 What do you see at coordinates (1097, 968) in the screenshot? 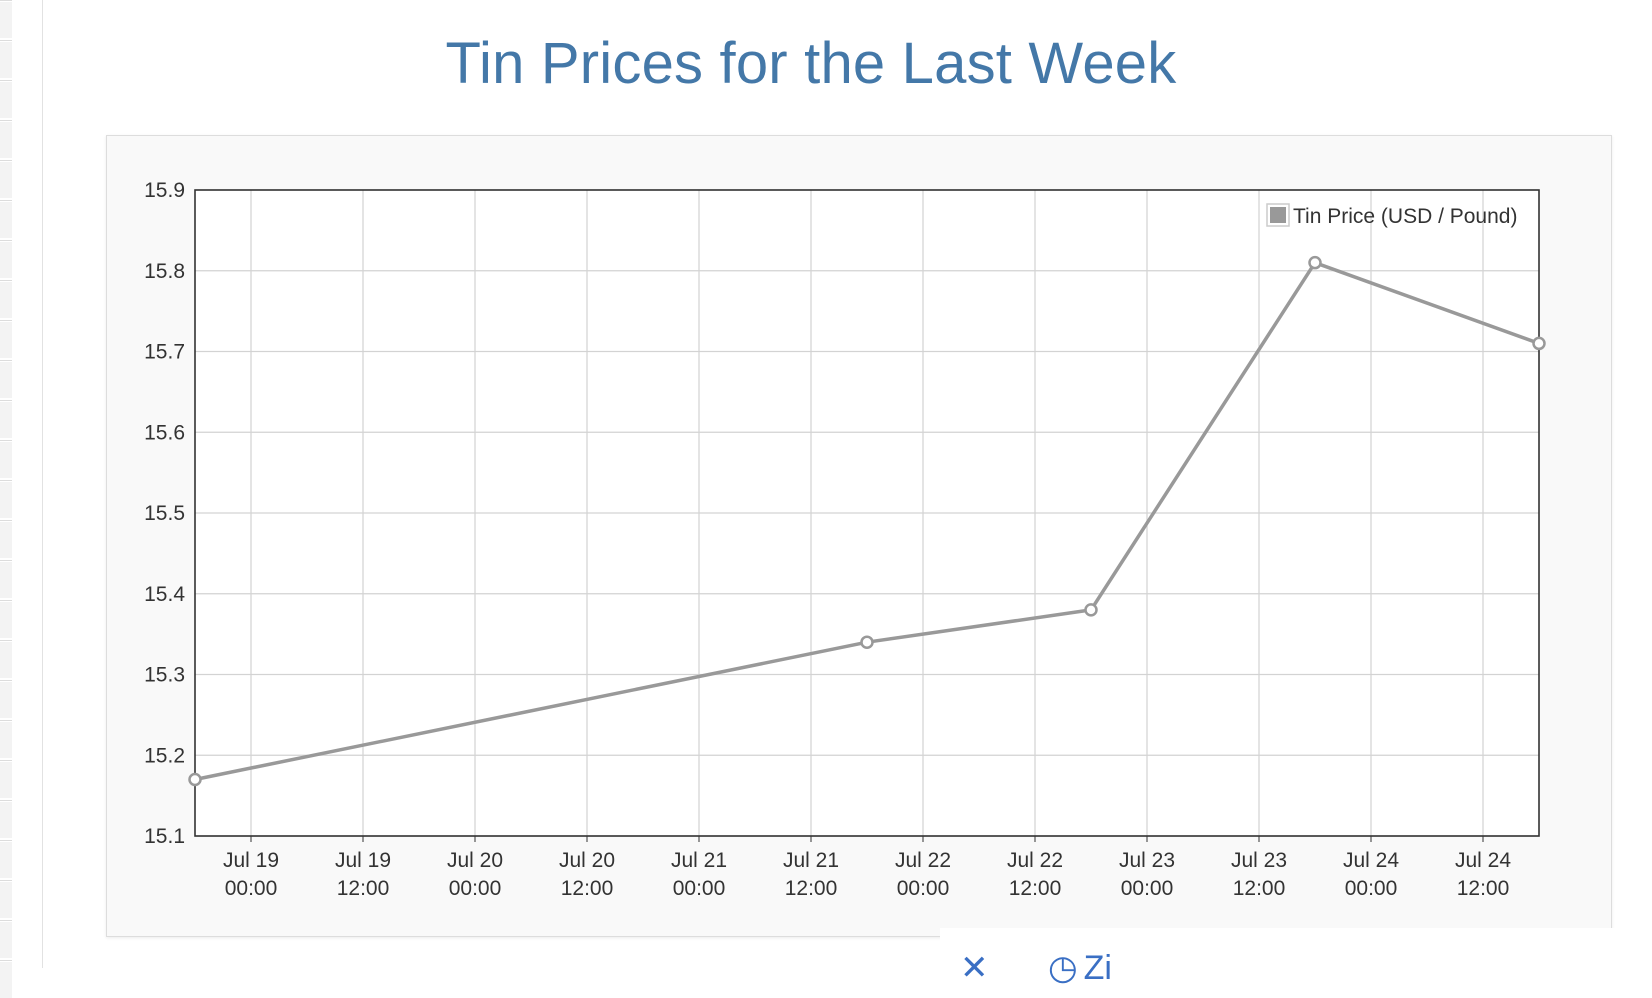
I see `zoom-label: Zi` at bounding box center [1097, 968].